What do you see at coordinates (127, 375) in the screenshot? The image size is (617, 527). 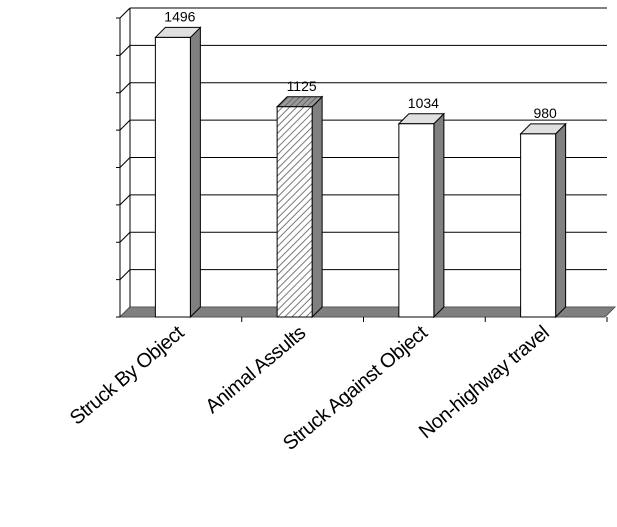 I see `category-label: Struck By Object` at bounding box center [127, 375].